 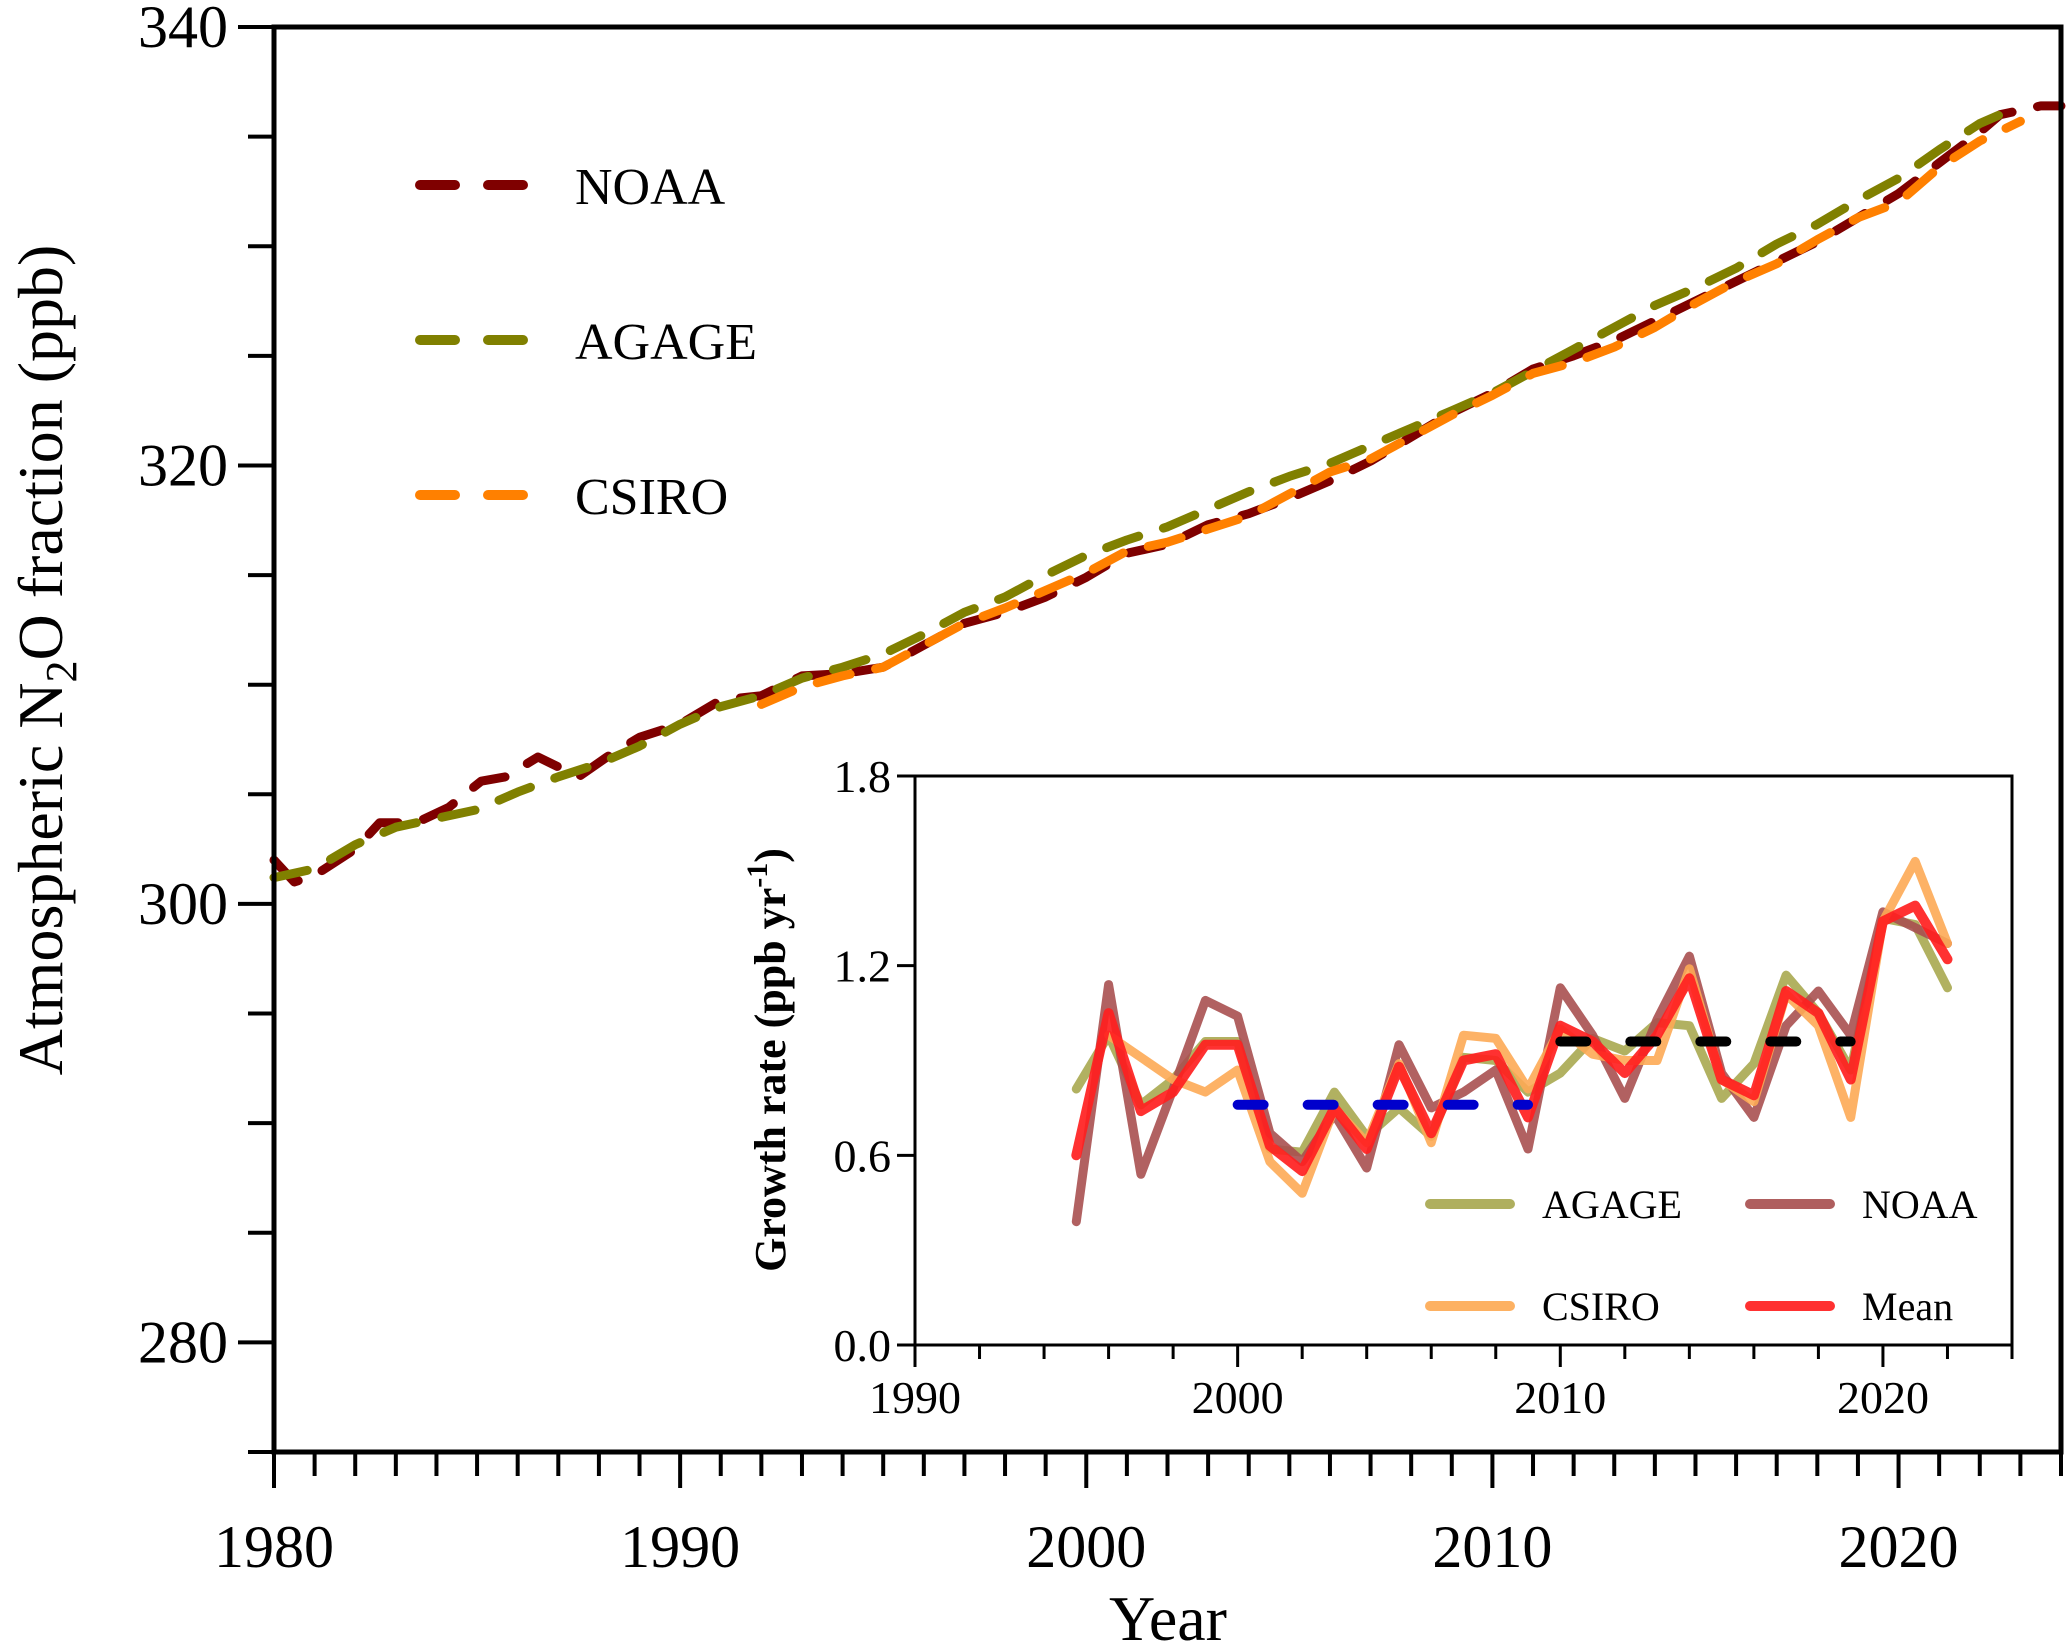 What do you see at coordinates (680, 1547) in the screenshot?
I see `main-x-tick-label: 1990` at bounding box center [680, 1547].